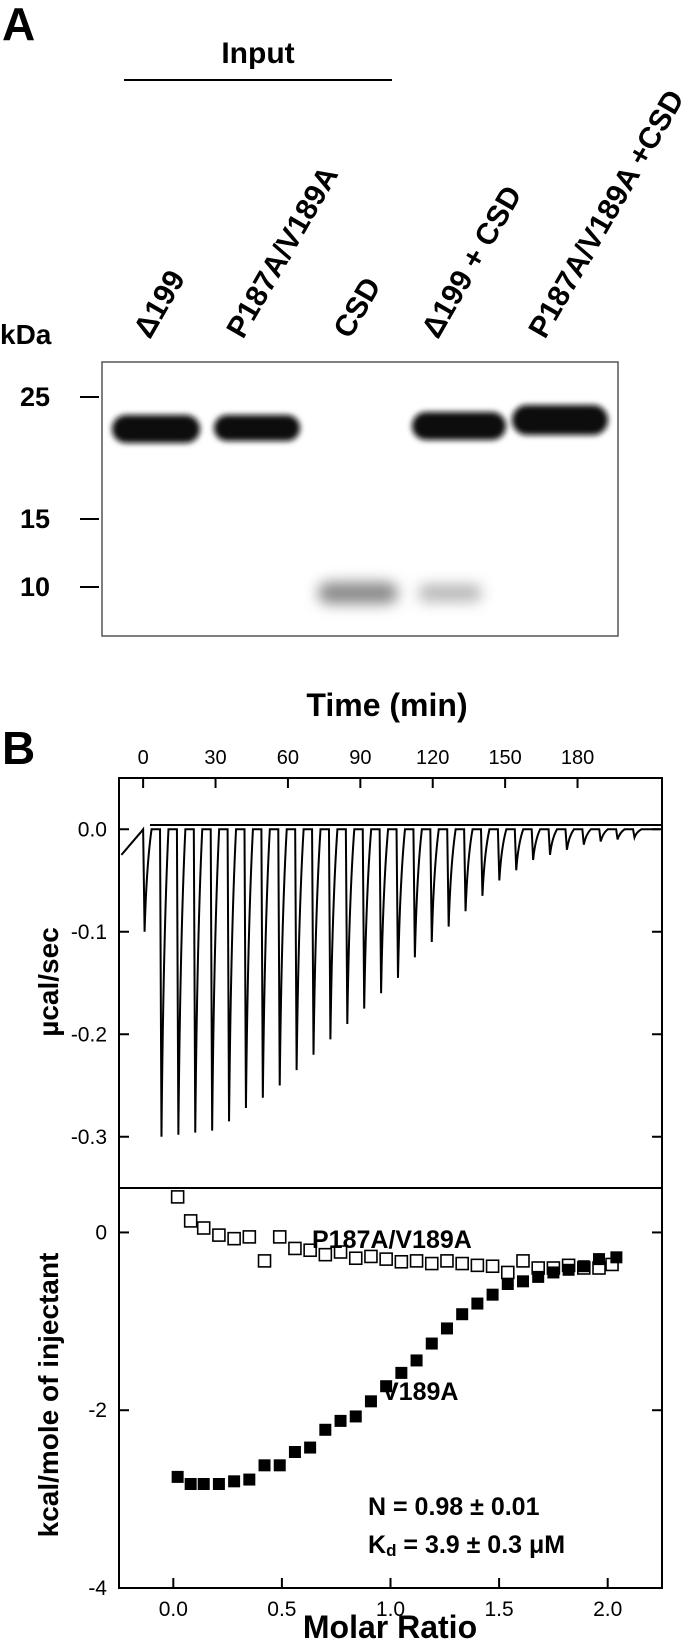 The image size is (700, 1647). I want to click on gel-bands, so click(360, 504).